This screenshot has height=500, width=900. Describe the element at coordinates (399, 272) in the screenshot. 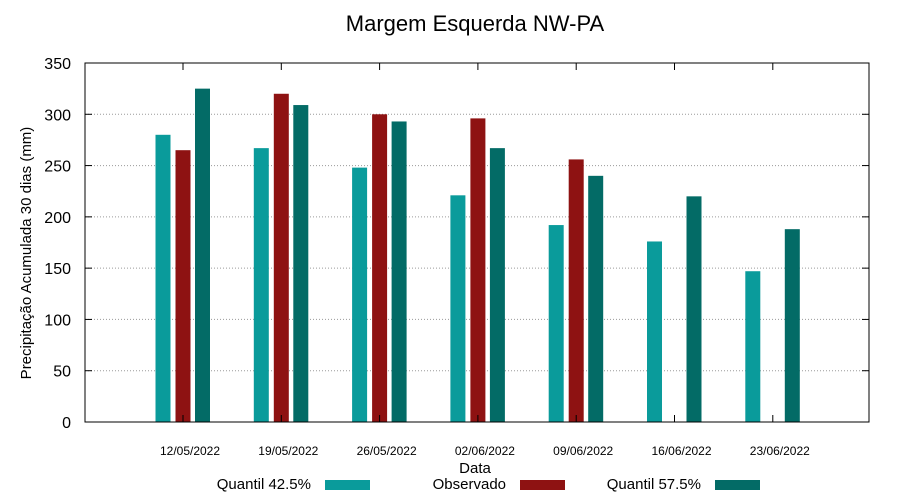

I see `bar-quantil-57-5--2` at that location.